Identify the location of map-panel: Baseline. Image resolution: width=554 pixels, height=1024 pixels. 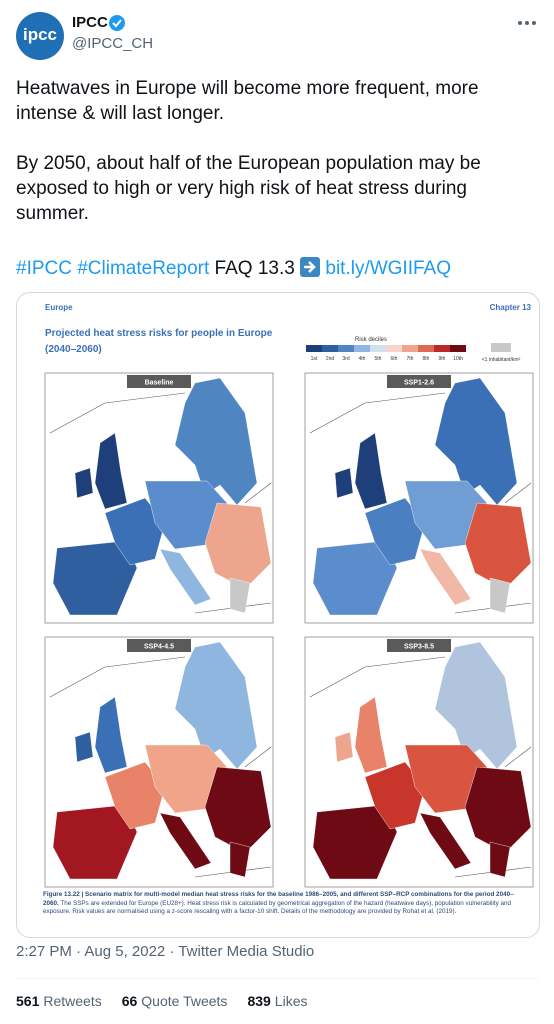
(159, 498).